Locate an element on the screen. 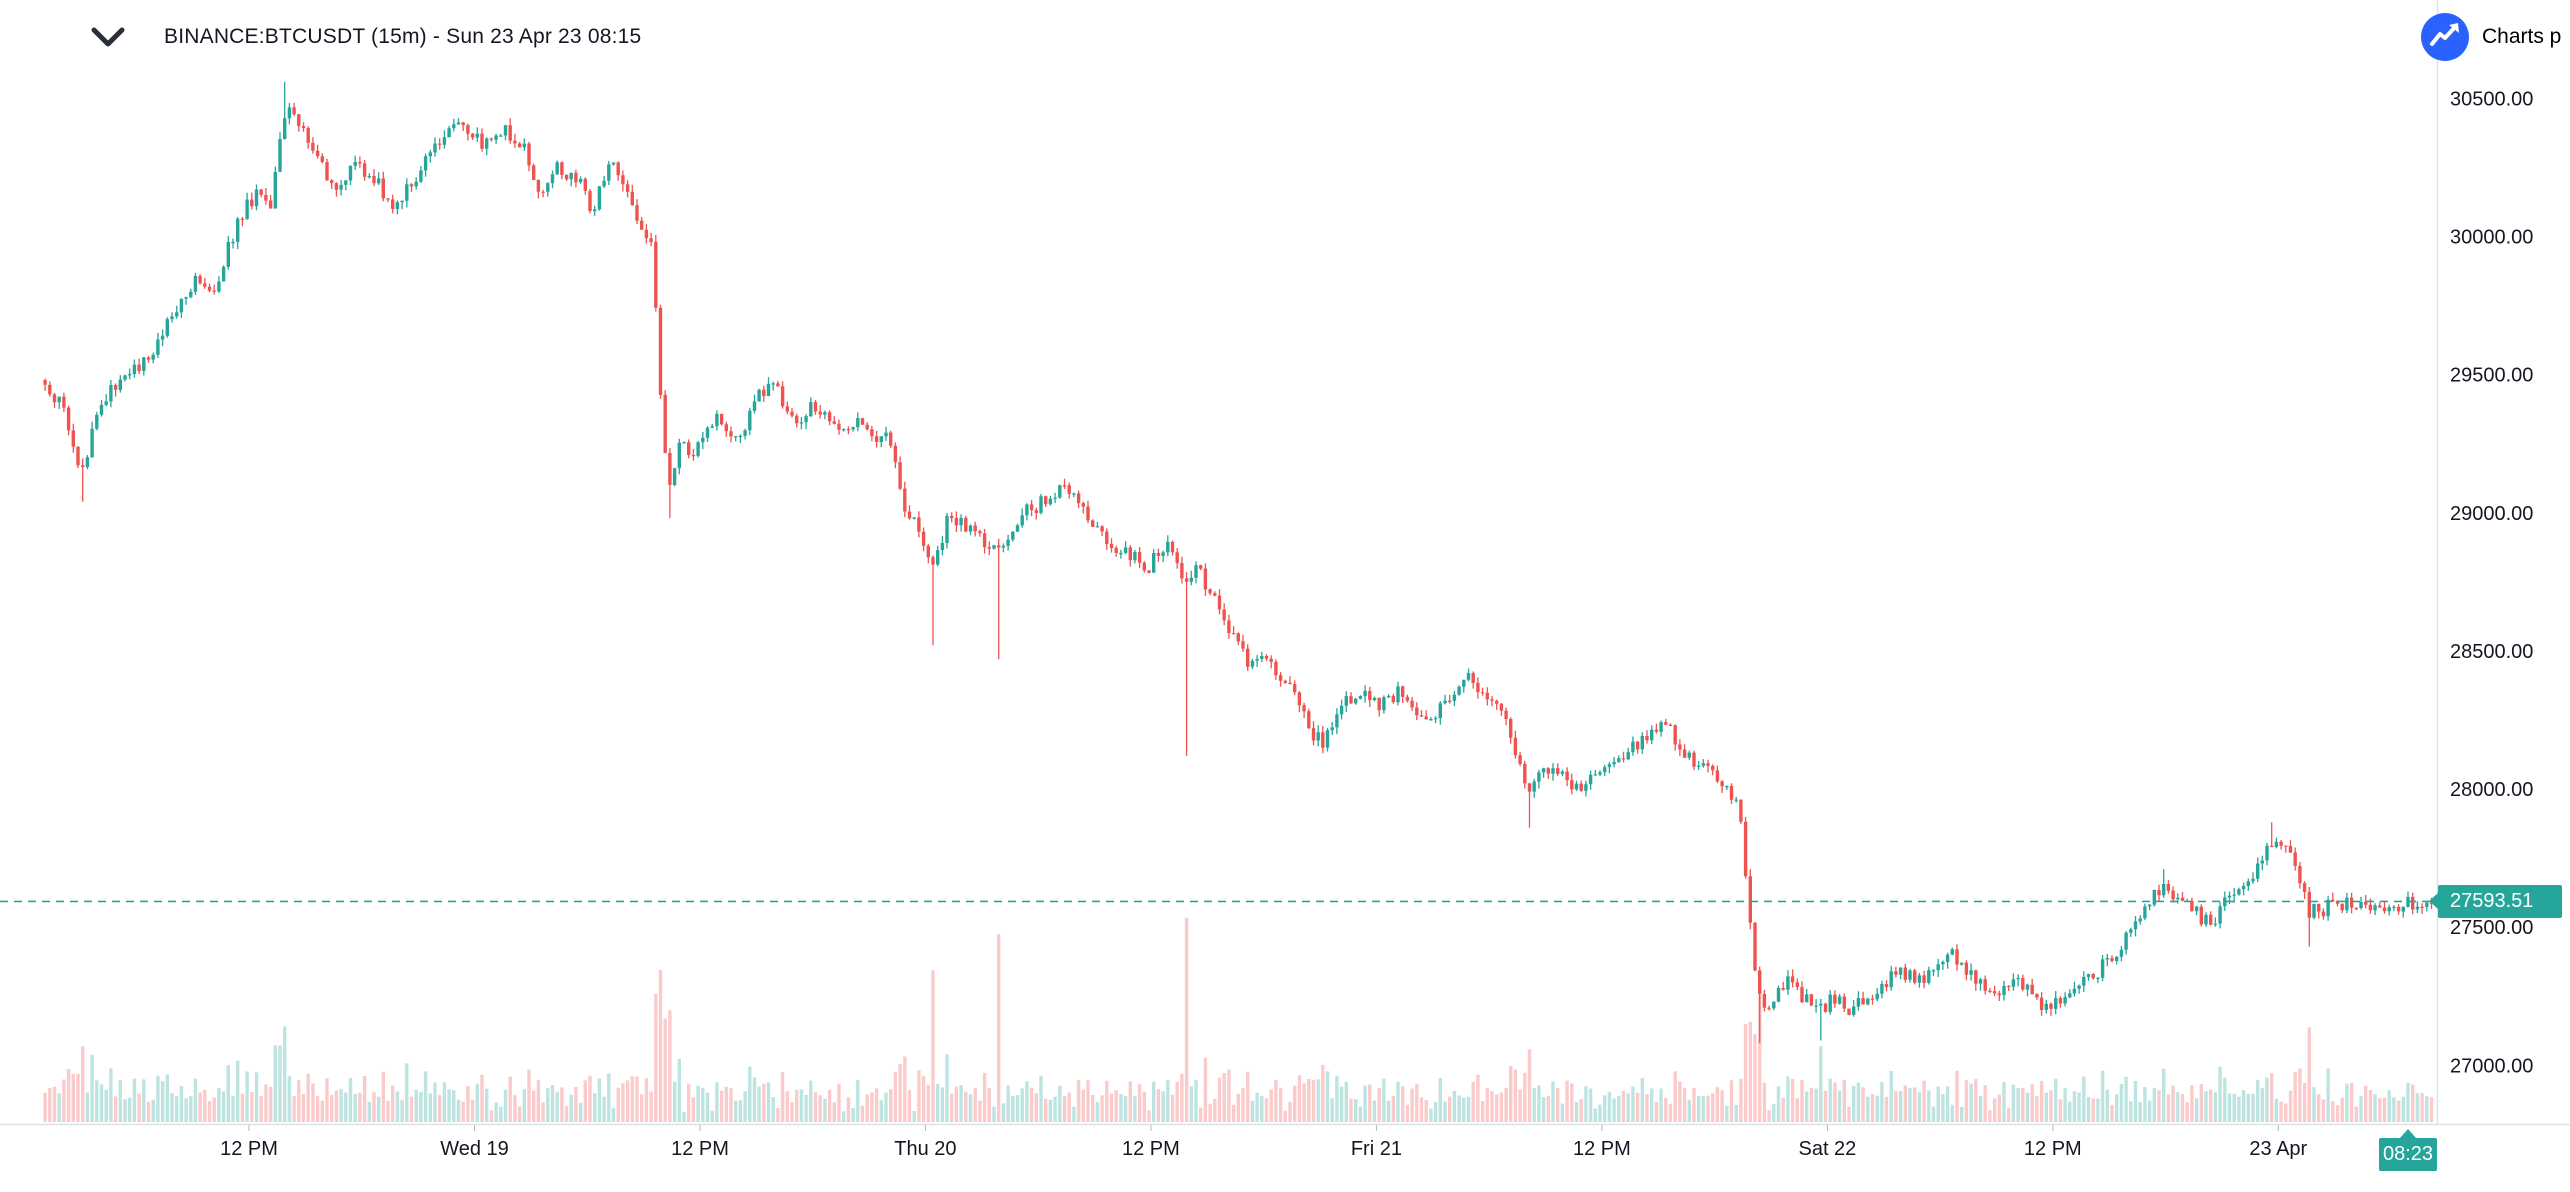 The height and width of the screenshot is (1192, 2570). branding: Charts p is located at coordinates (2495, 37).